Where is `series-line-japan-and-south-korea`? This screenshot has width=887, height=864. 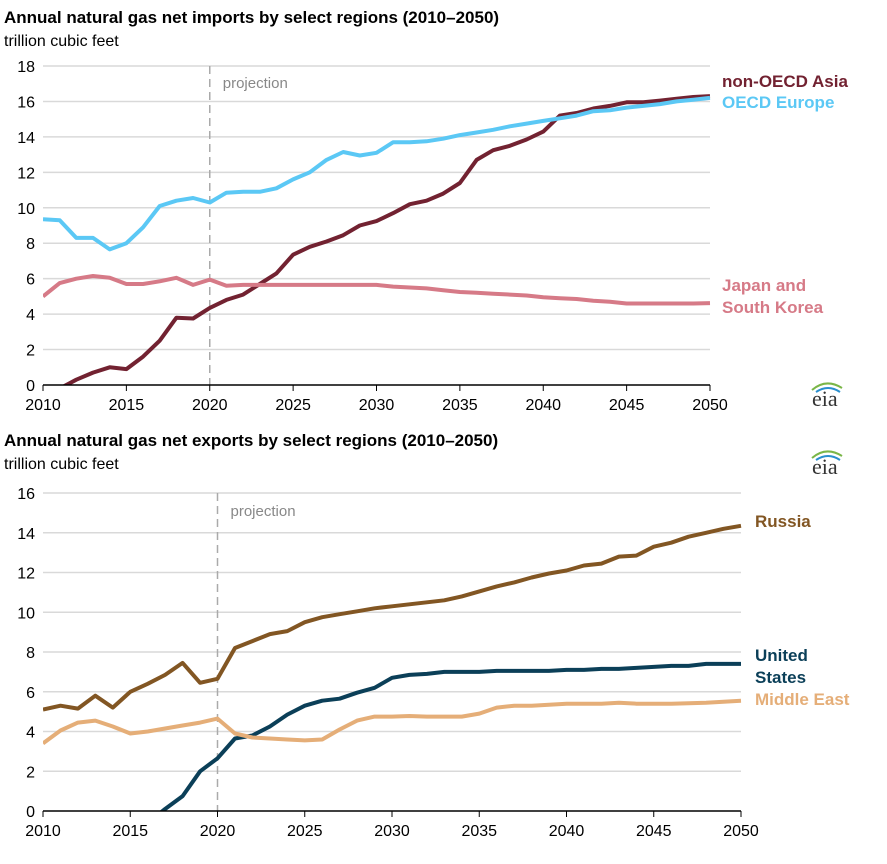
series-line-japan-and-south-korea is located at coordinates (377, 290).